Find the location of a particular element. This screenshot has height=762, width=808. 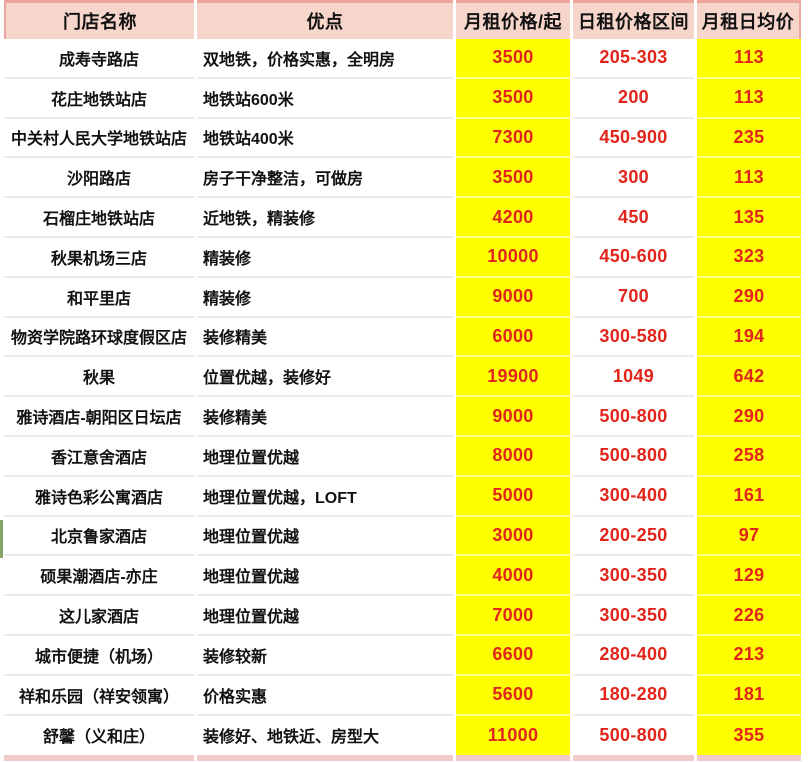

monthly-price-cell: 4000 is located at coordinates (513, 576).